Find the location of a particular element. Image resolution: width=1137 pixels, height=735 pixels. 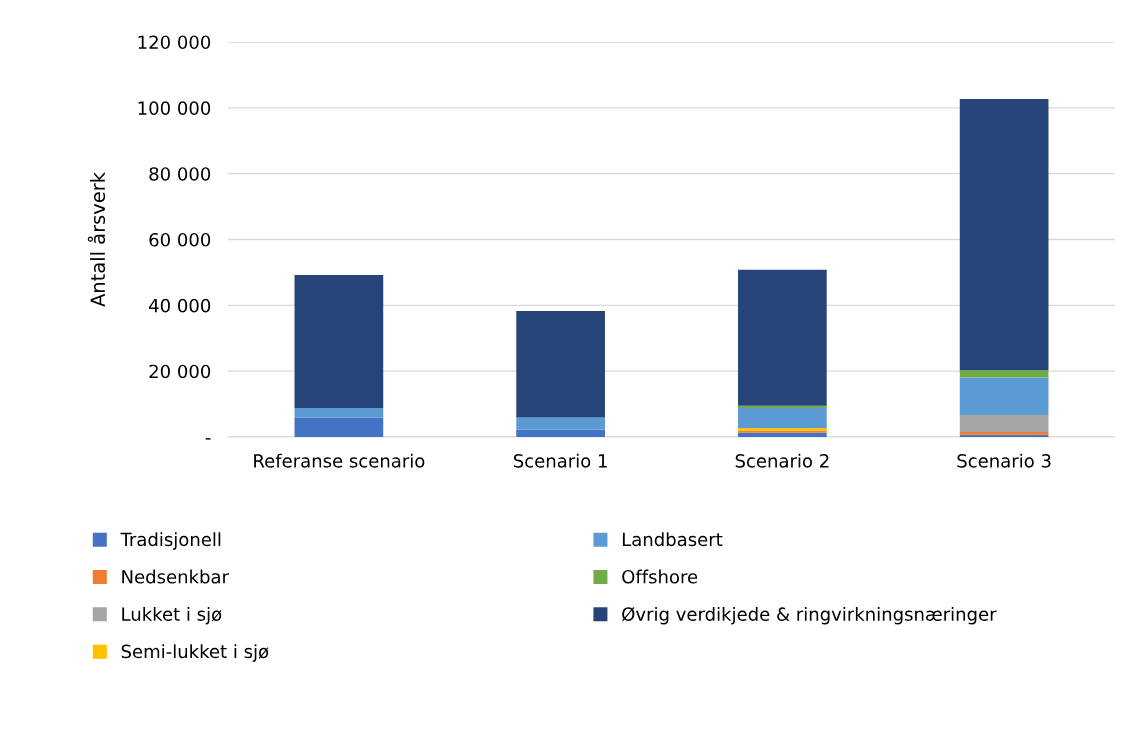

x-tick-label: Scenario 1 is located at coordinates (560, 460).